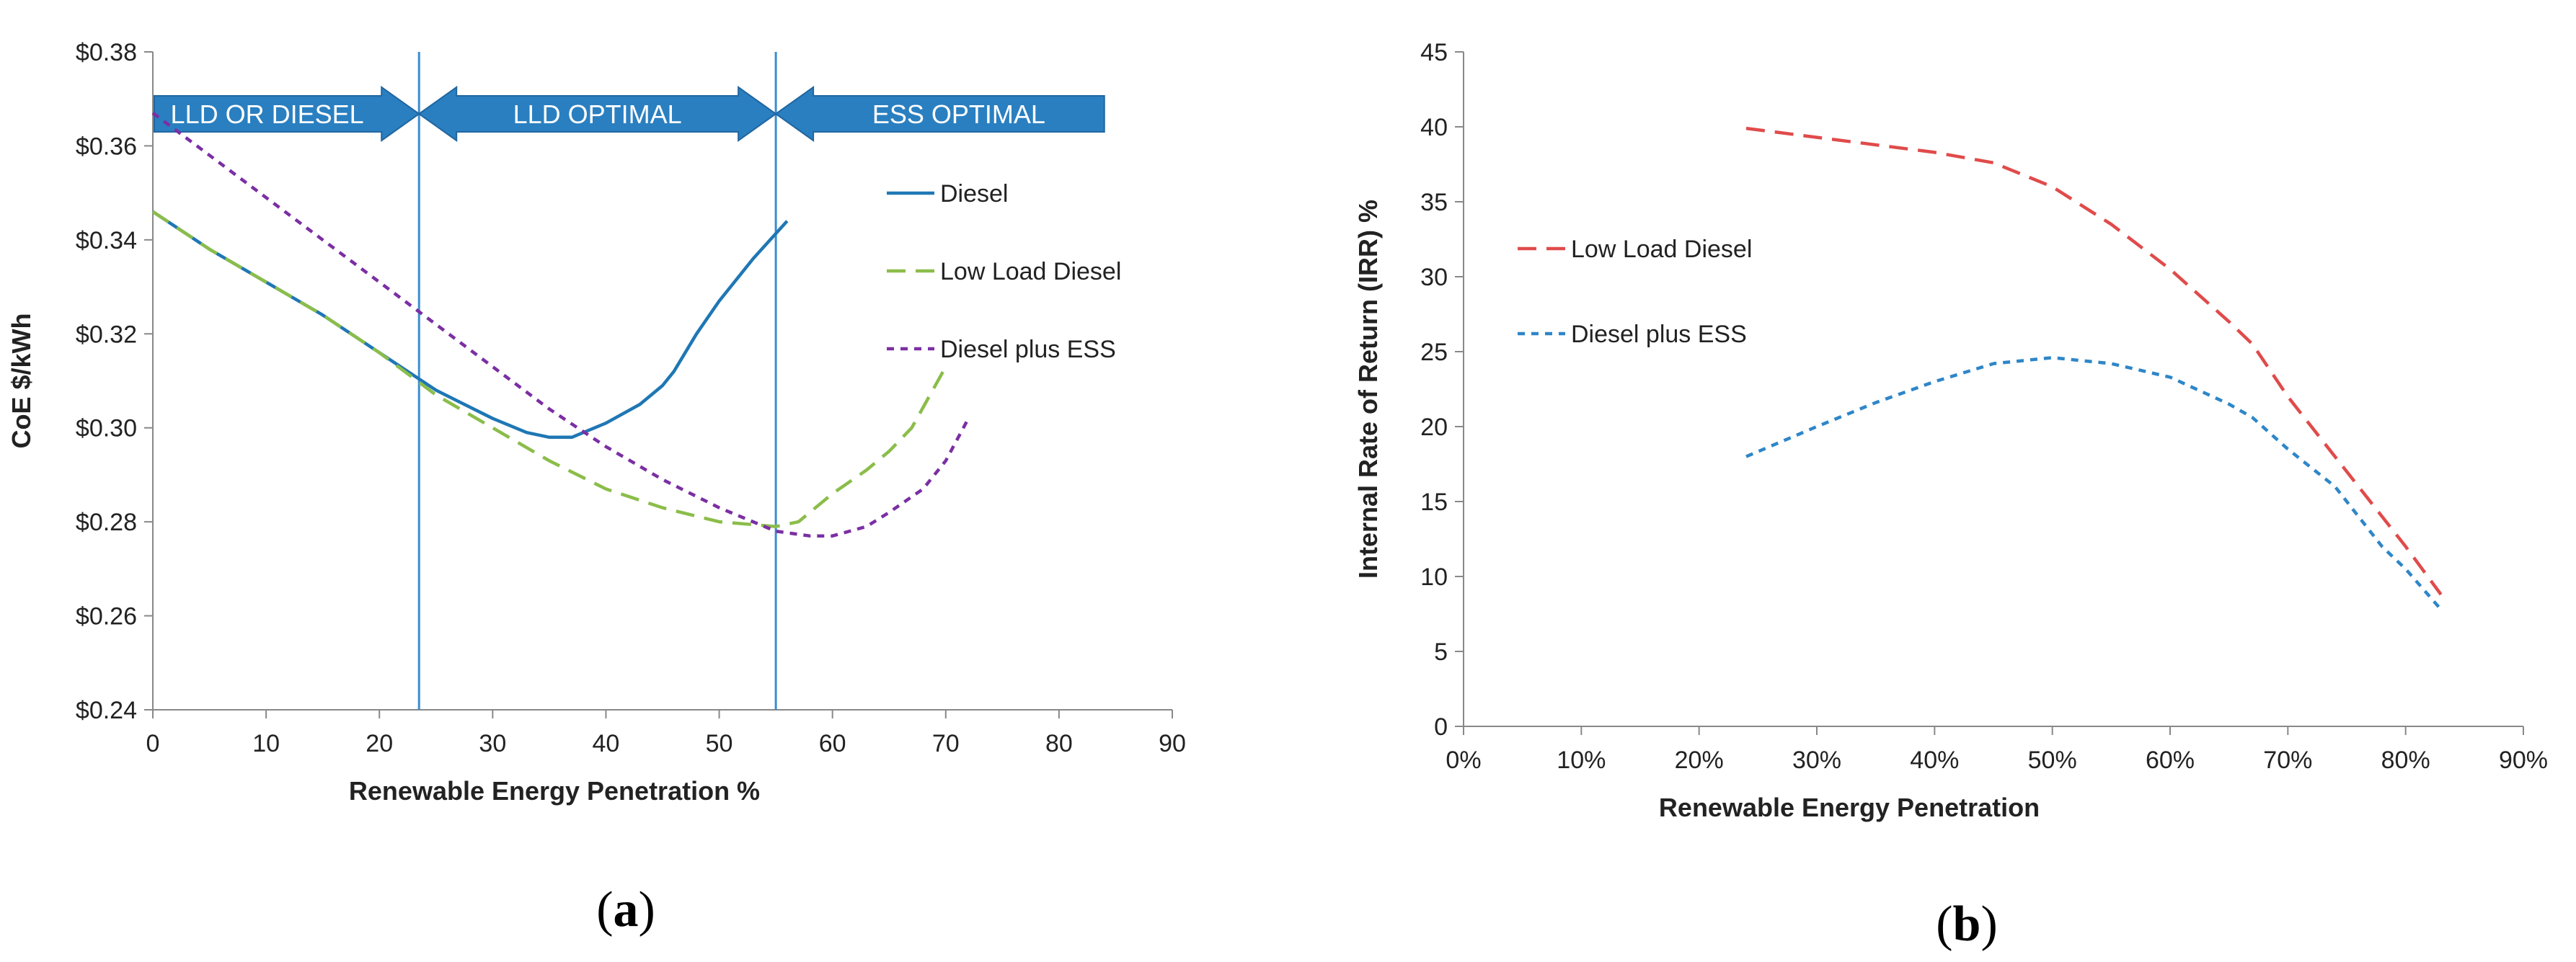 This screenshot has width=2576, height=962. I want to click on chart-a-x-tick-label: 0, so click(153, 743).